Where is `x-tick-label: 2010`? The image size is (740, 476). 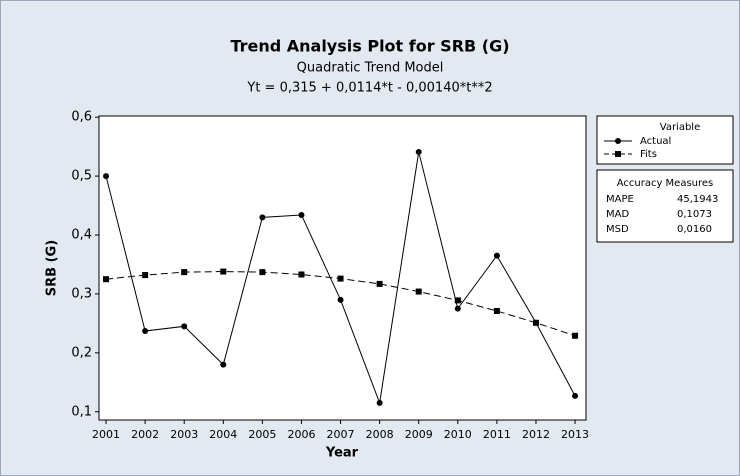
x-tick-label: 2010 is located at coordinates (458, 434).